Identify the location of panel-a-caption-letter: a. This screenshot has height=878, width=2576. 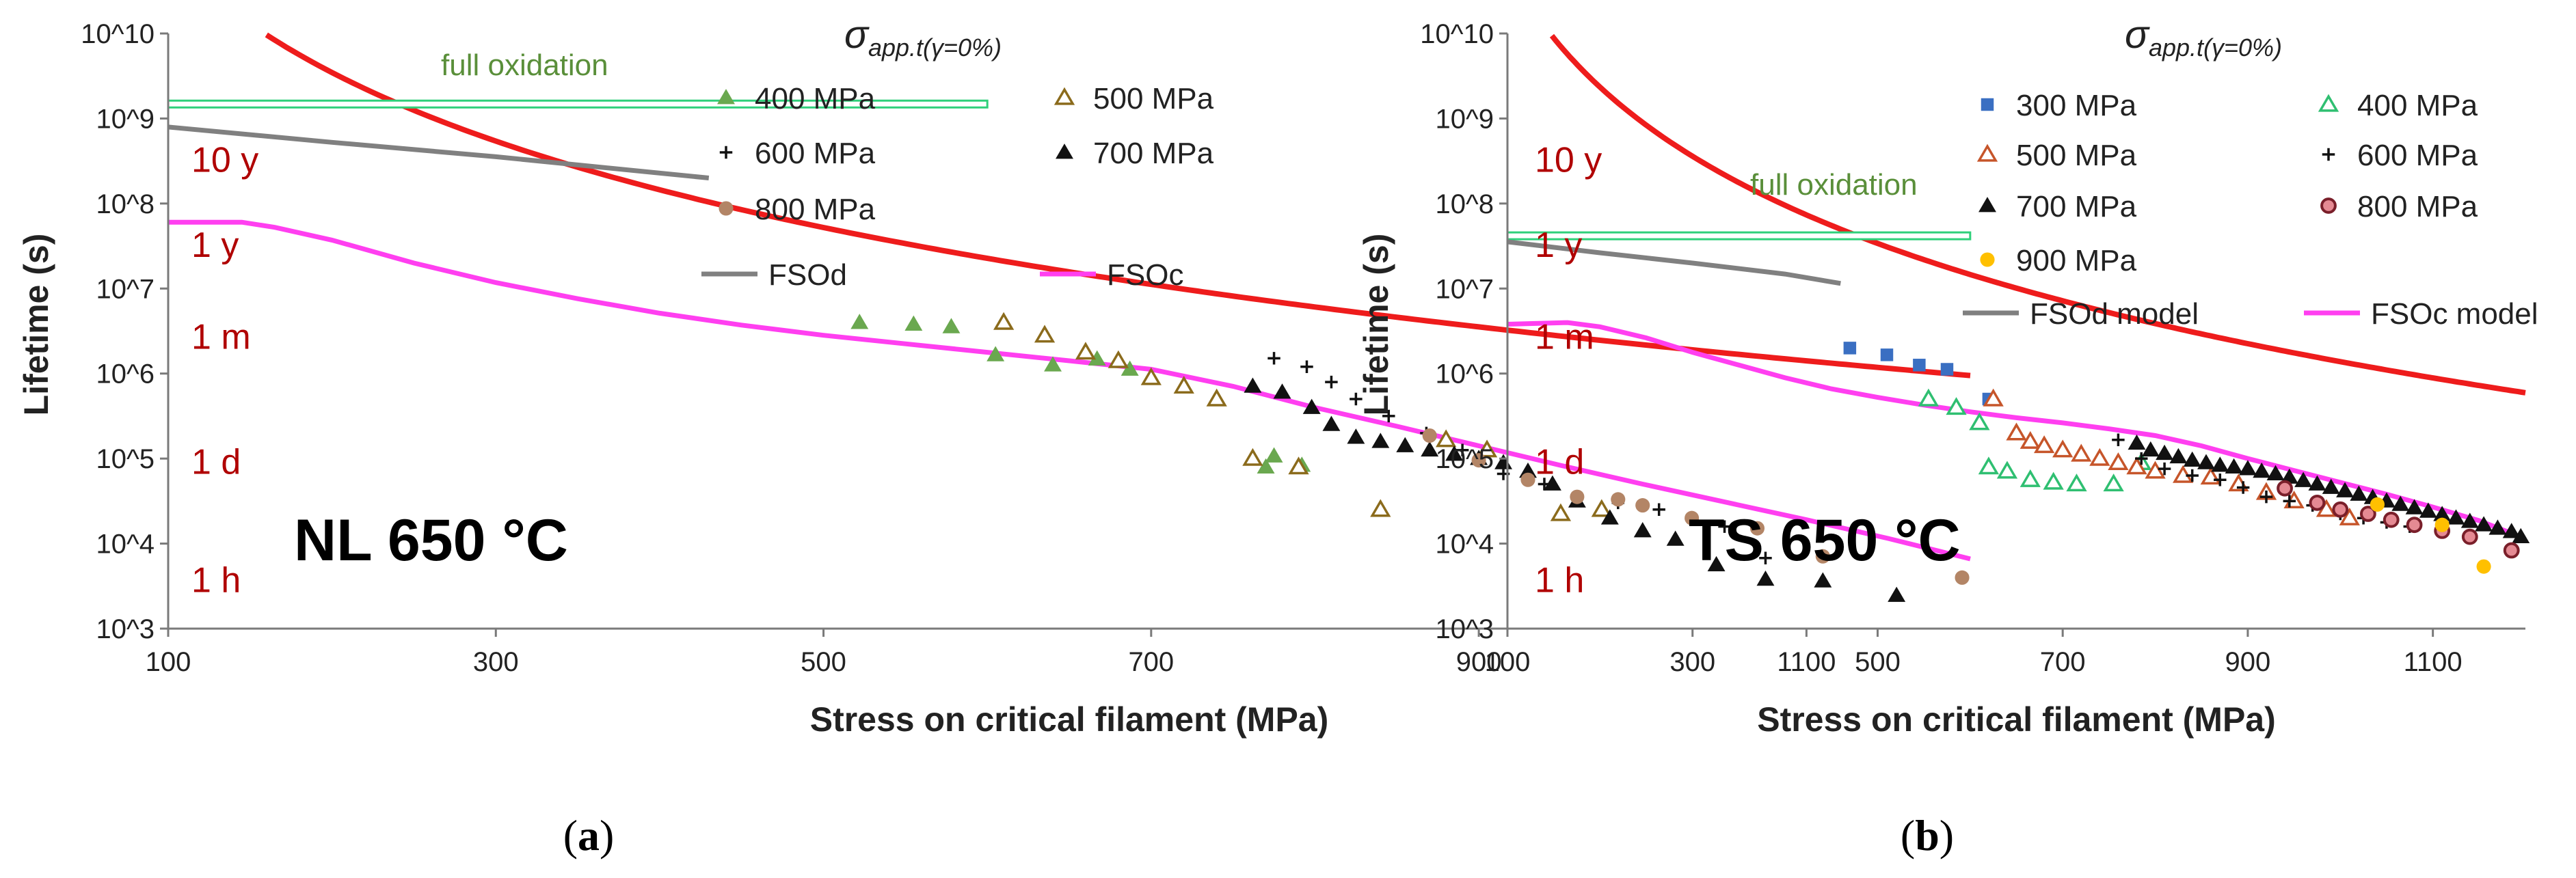
(589, 835).